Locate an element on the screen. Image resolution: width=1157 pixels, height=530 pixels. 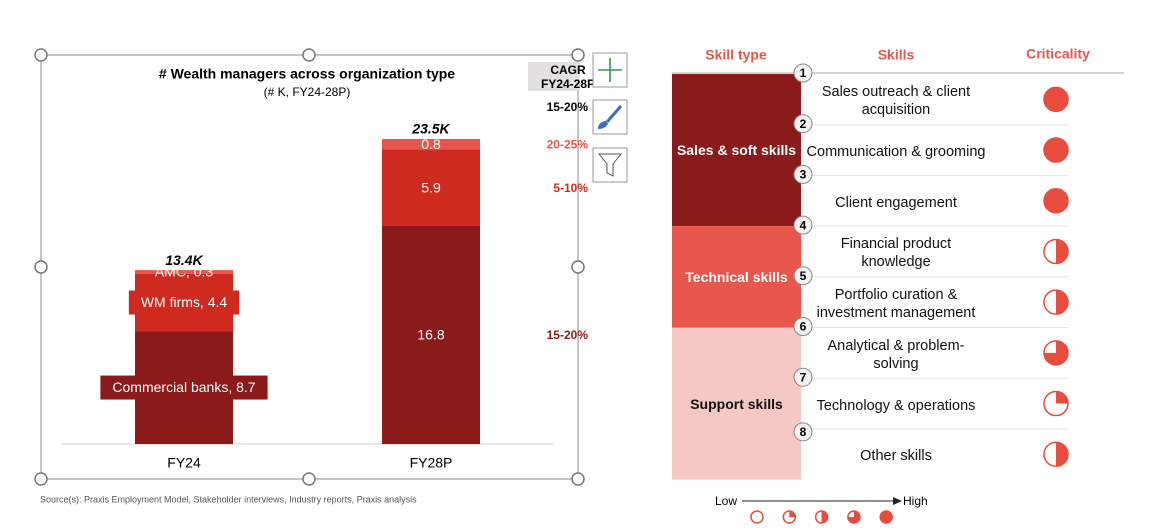
data-label: 16.8 is located at coordinates (430, 335).